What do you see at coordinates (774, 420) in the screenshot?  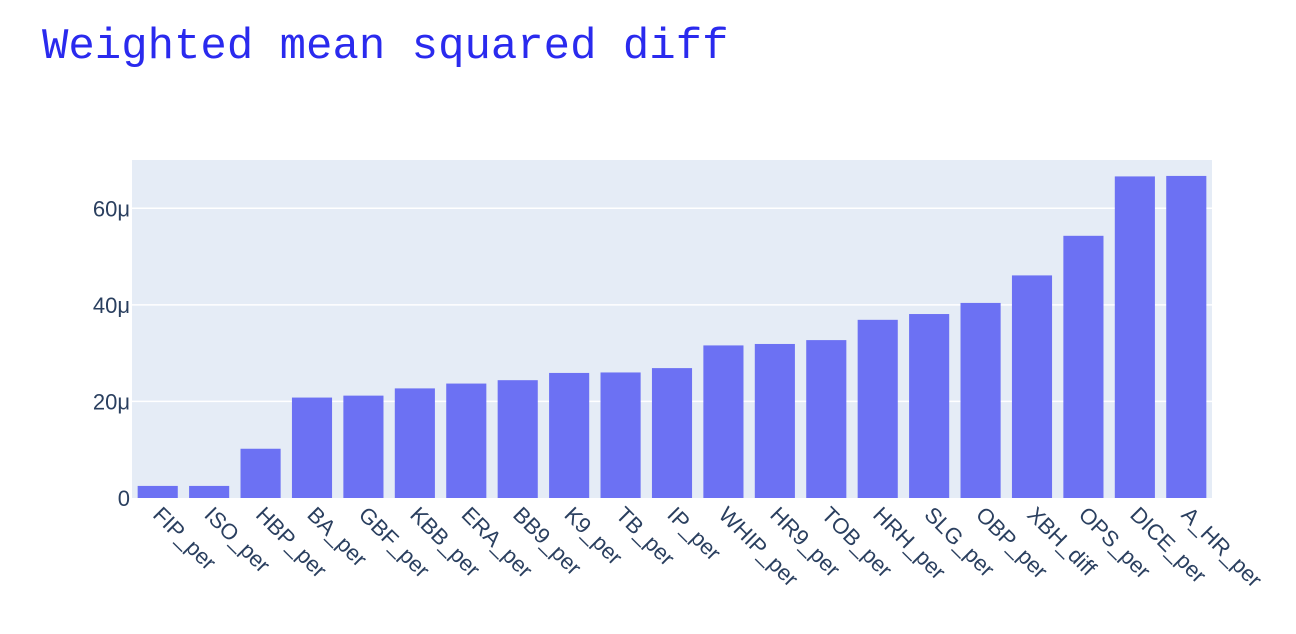 I see `bar-hr9-per` at bounding box center [774, 420].